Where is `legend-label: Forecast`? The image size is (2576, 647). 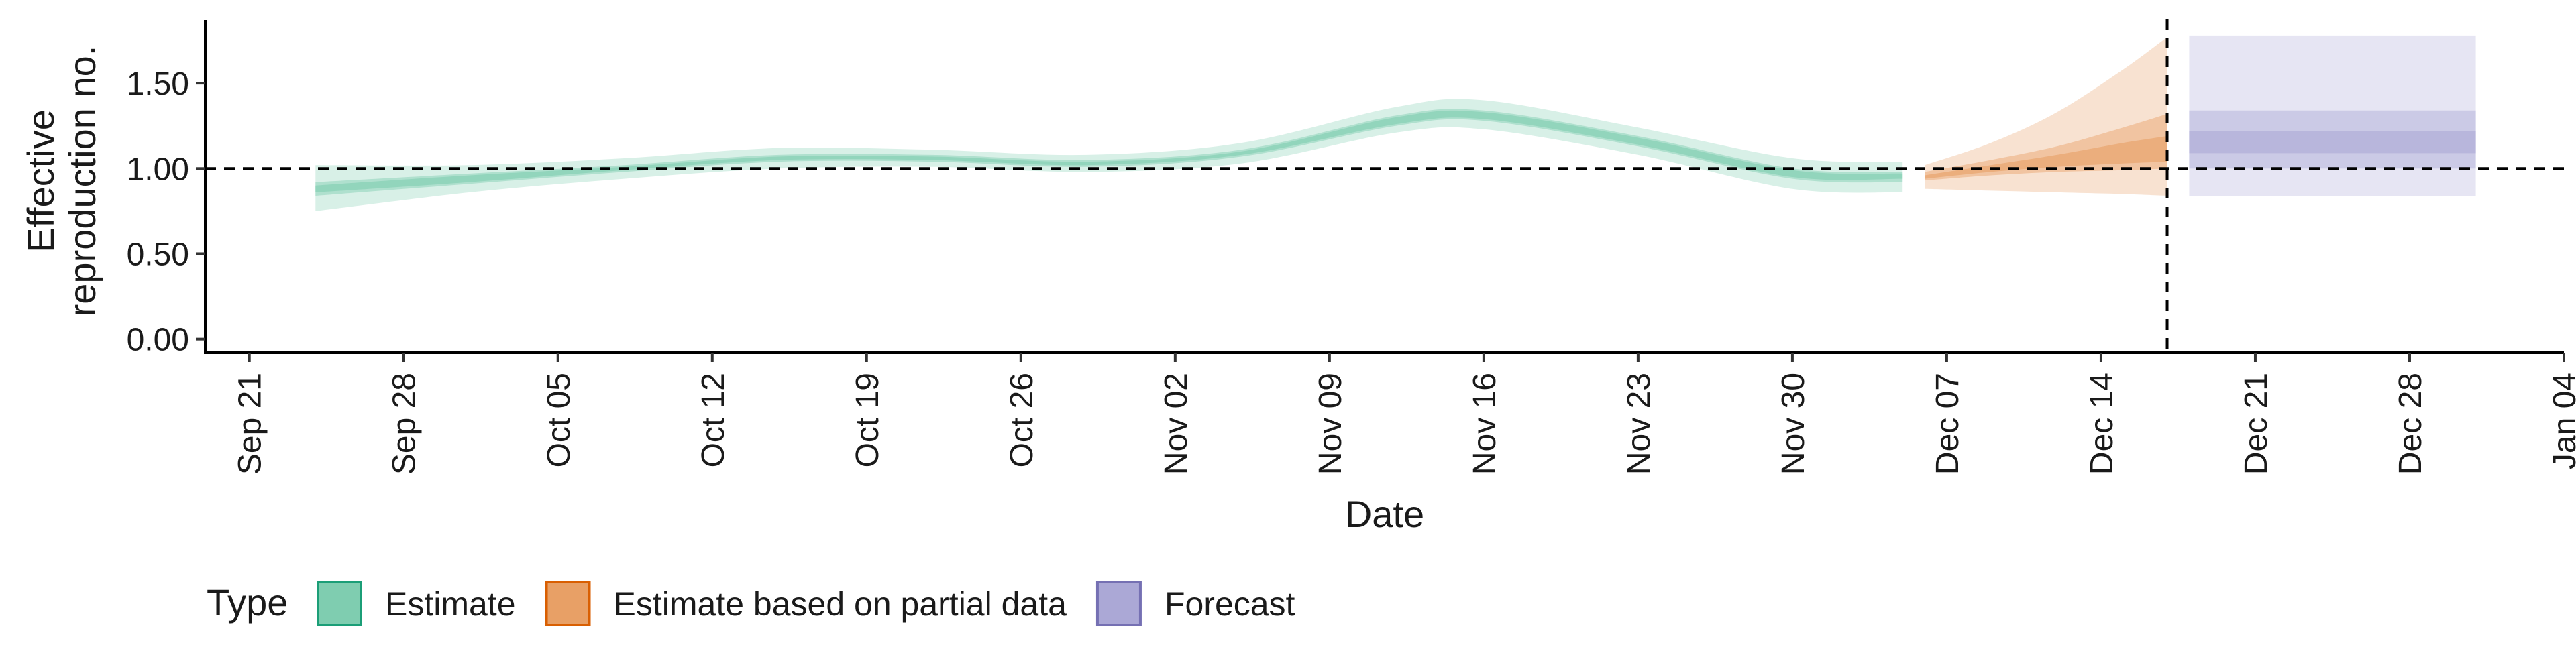
legend-label: Forecast is located at coordinates (1230, 604).